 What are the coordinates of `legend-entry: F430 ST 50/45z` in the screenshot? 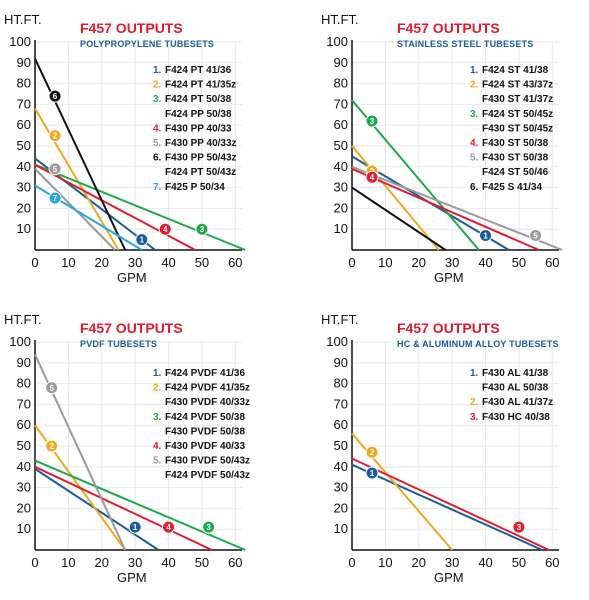 It's located at (517, 128).